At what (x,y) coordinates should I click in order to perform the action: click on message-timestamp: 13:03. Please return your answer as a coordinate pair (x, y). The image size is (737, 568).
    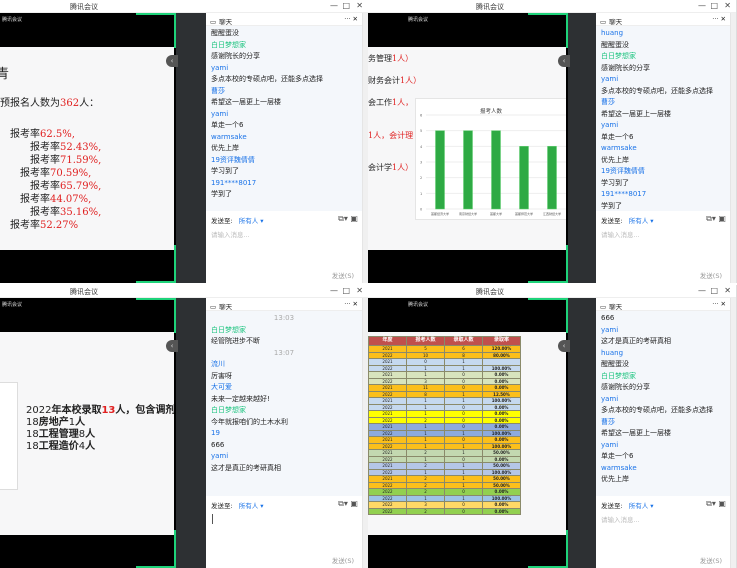
    Looking at the image, I should click on (284, 318).